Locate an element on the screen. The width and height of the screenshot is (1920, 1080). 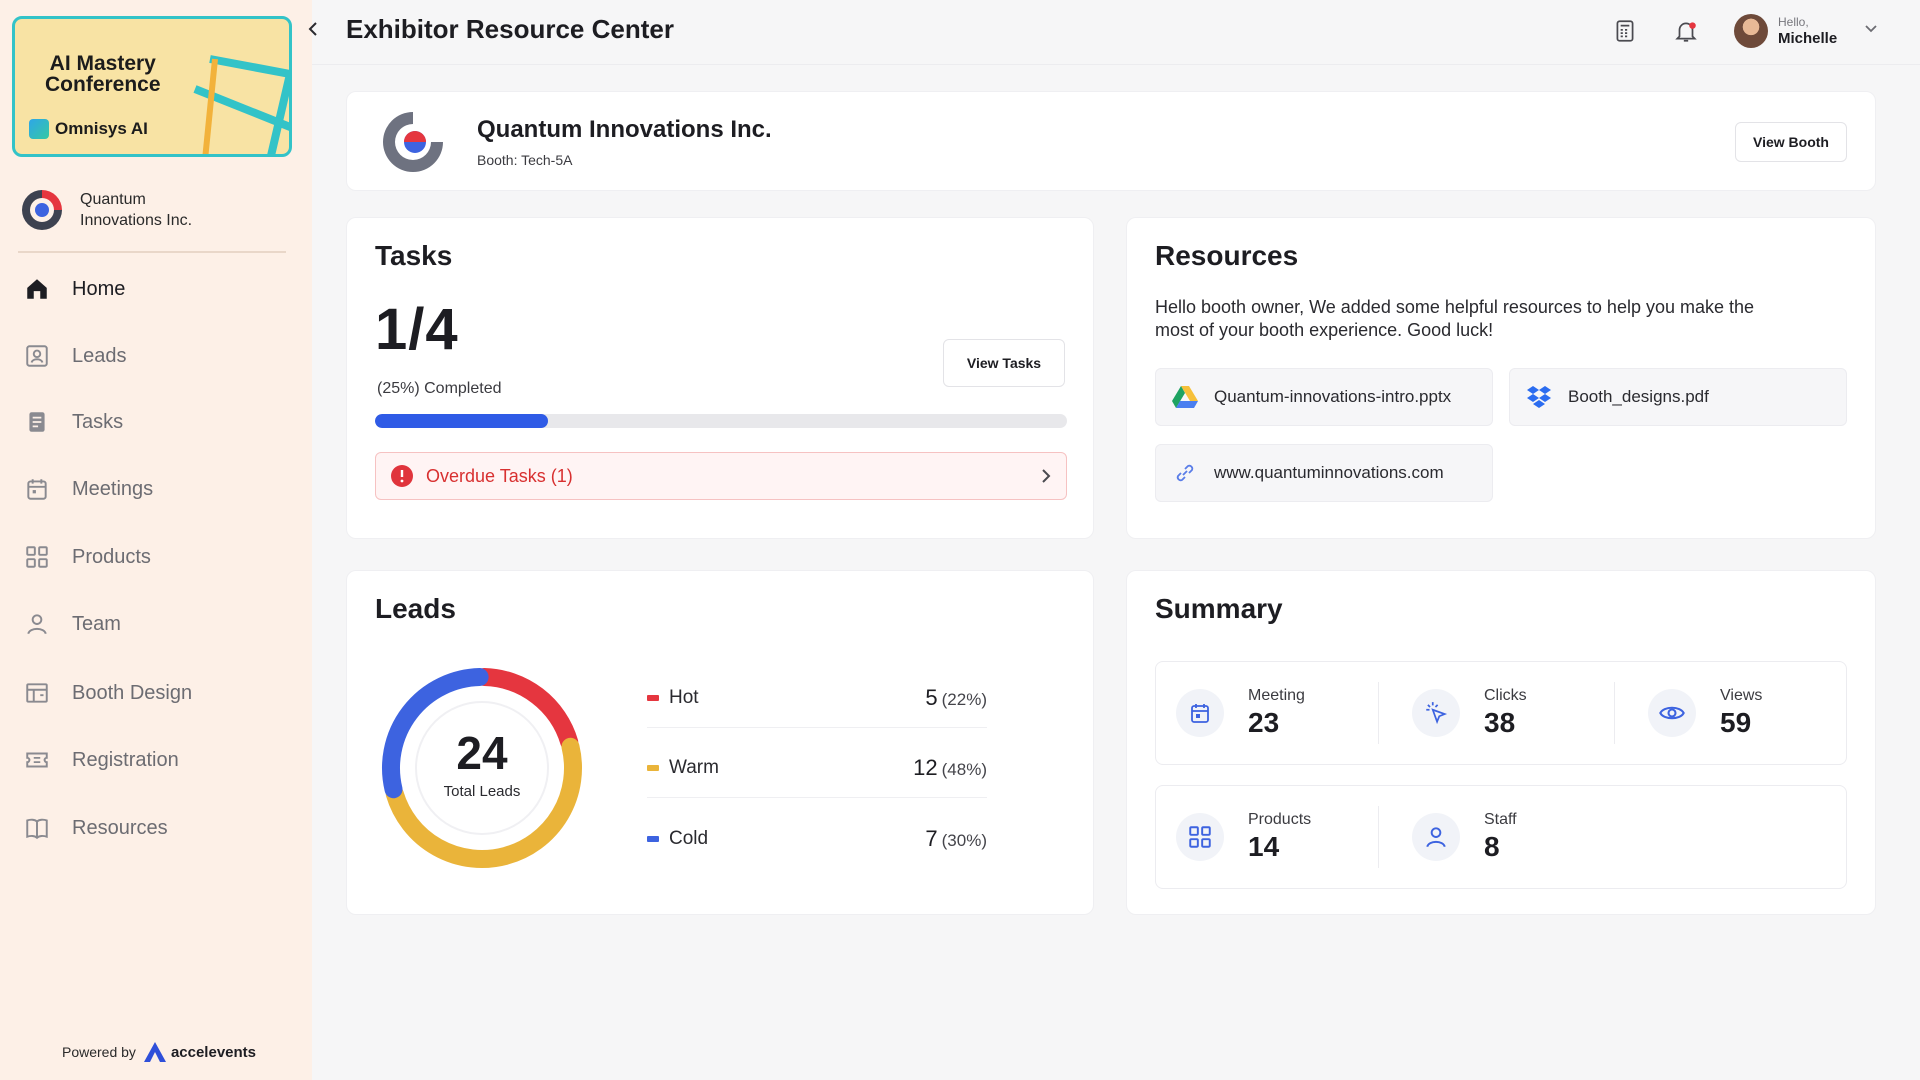
sidebar-item-label: Products is located at coordinates (111, 556).